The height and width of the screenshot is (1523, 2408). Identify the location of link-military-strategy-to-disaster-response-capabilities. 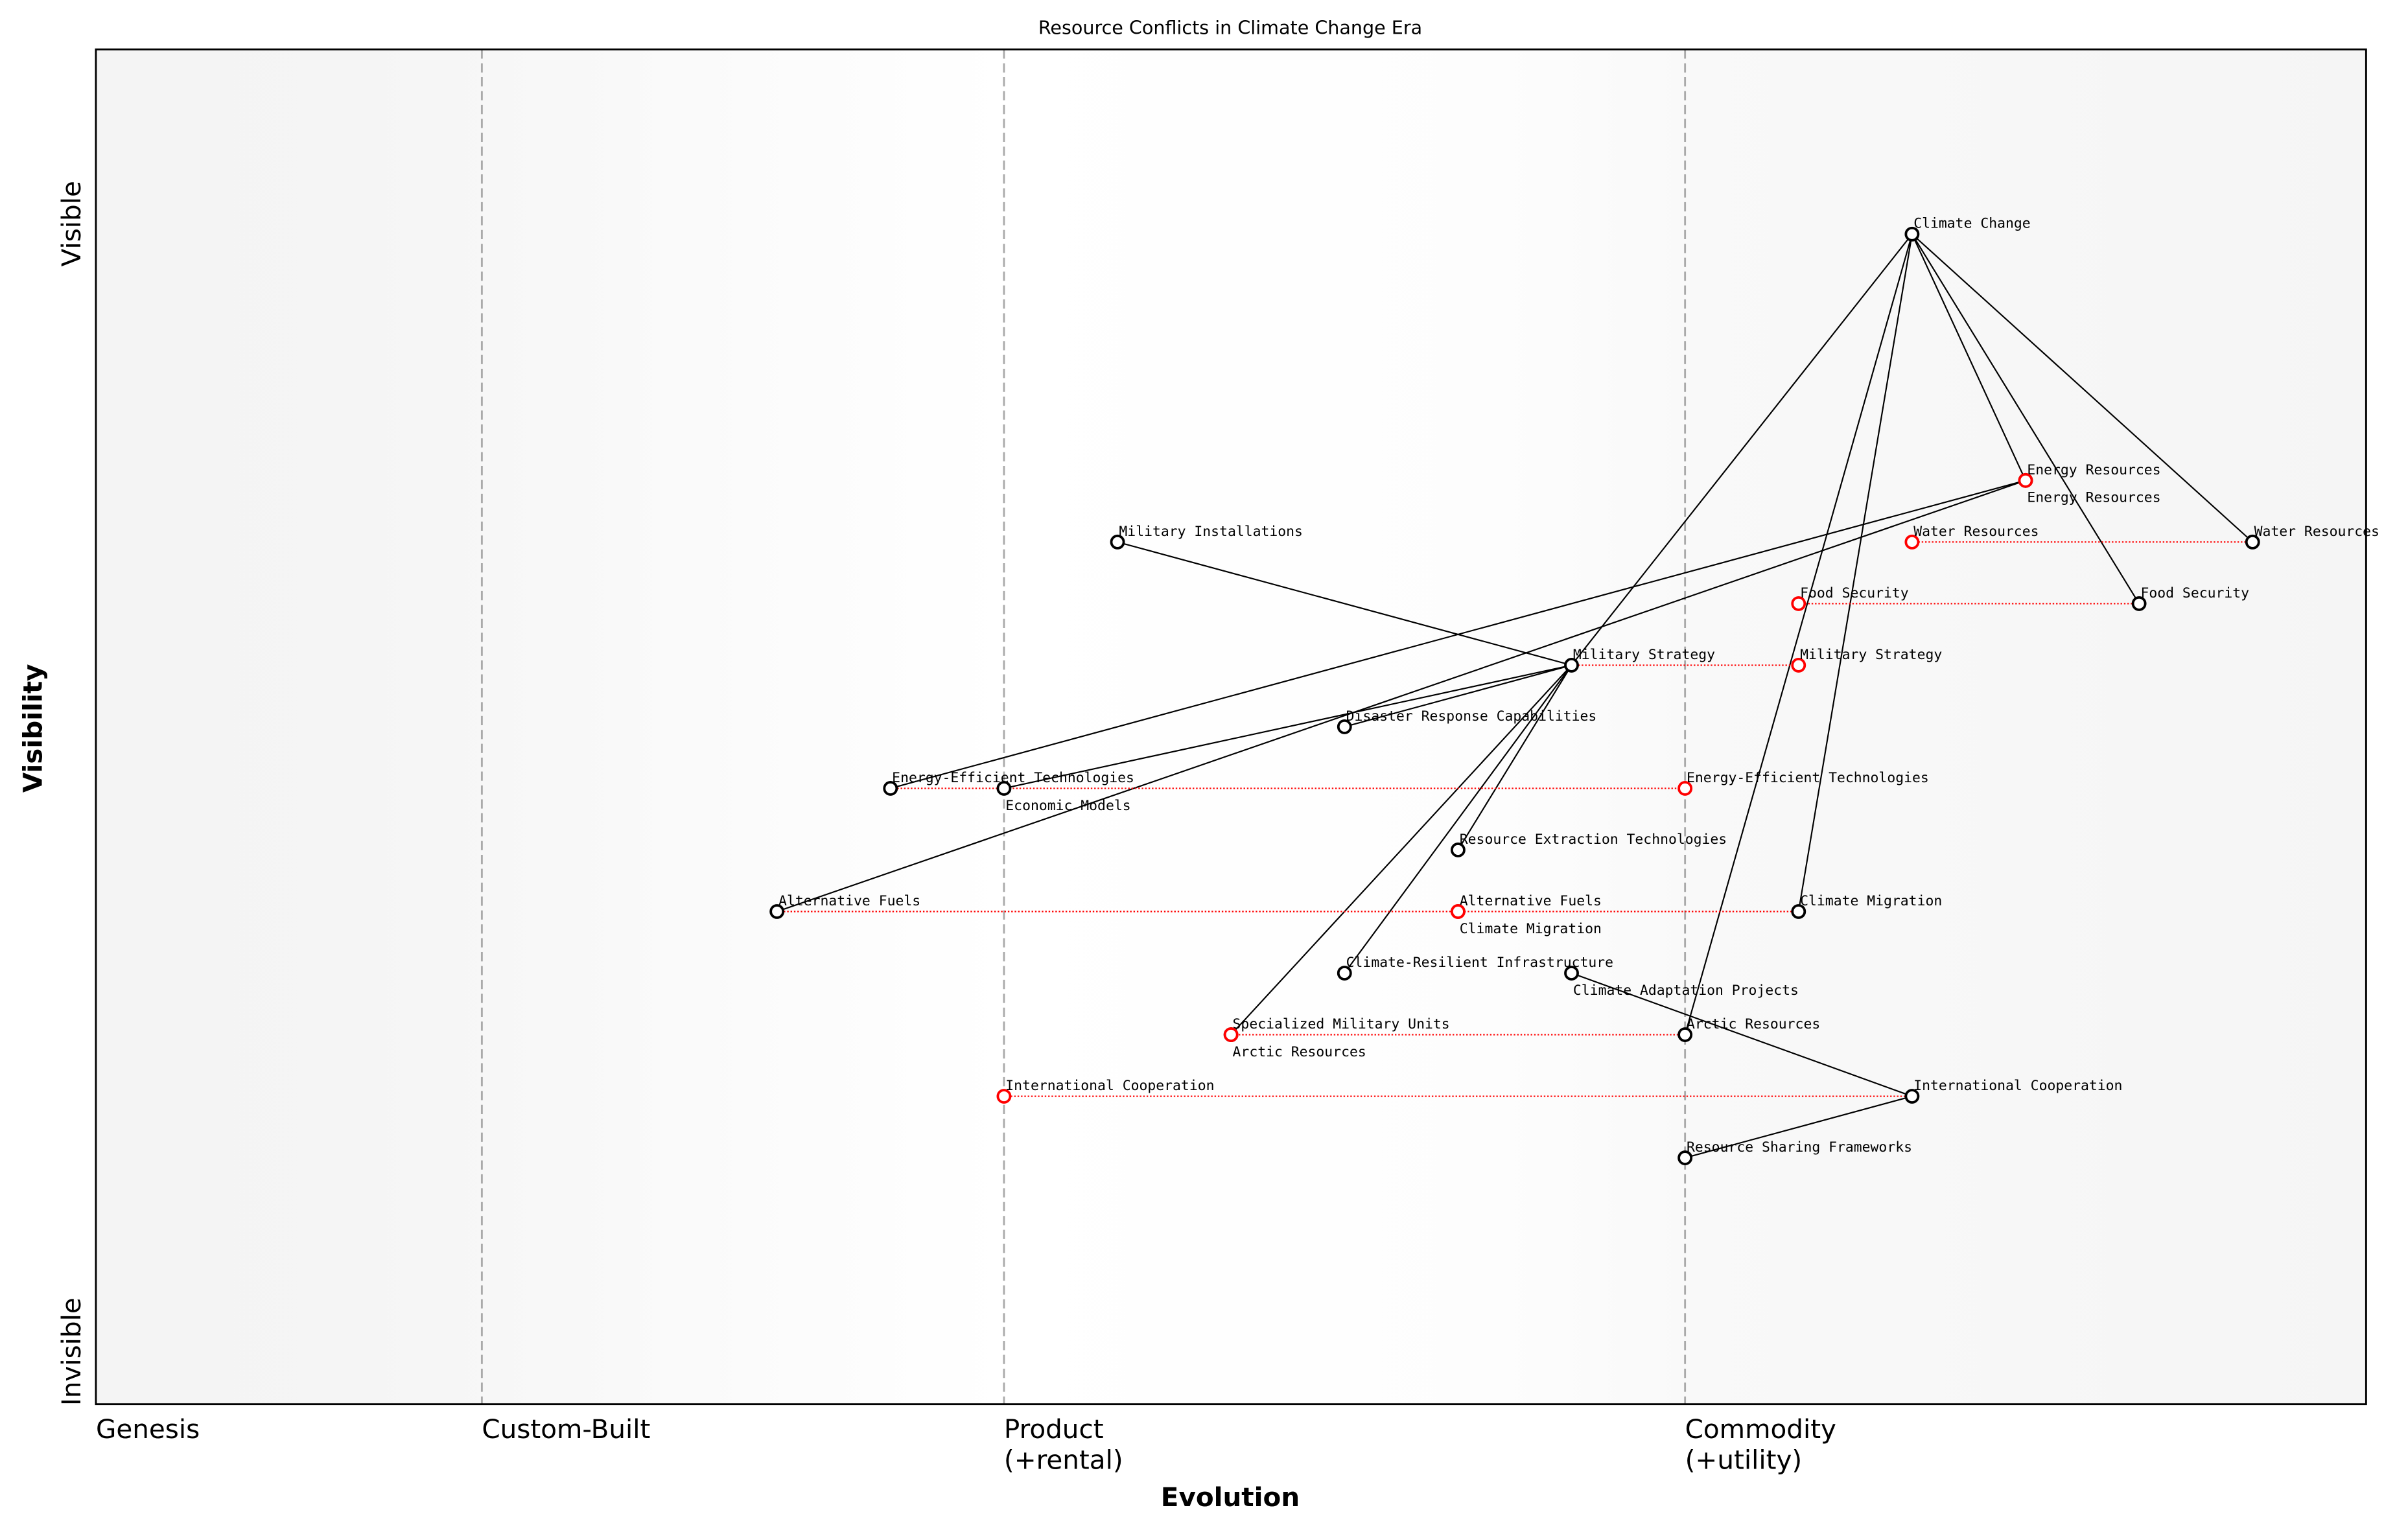
(1458, 696).